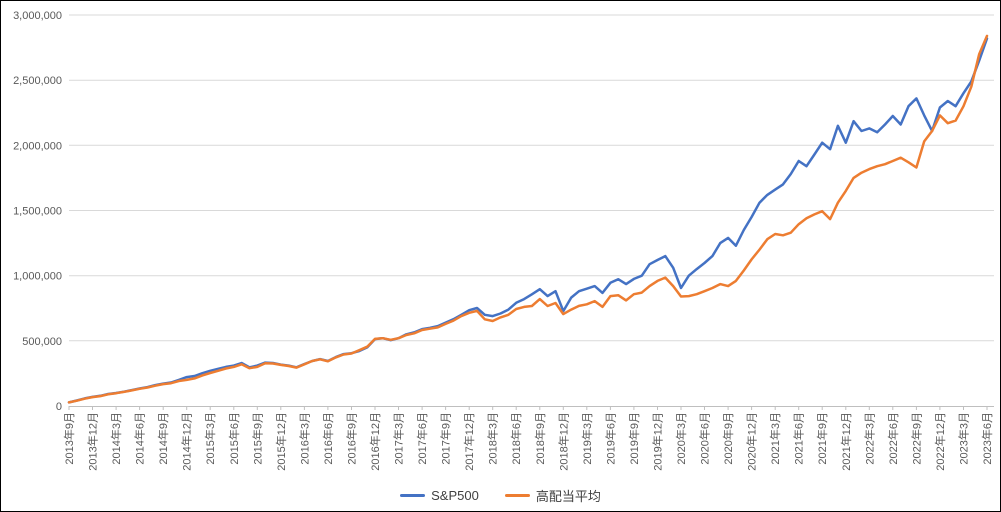 The image size is (1001, 512). Describe the element at coordinates (187, 441) in the screenshot. I see `svg-text: 2014年12月` at that location.